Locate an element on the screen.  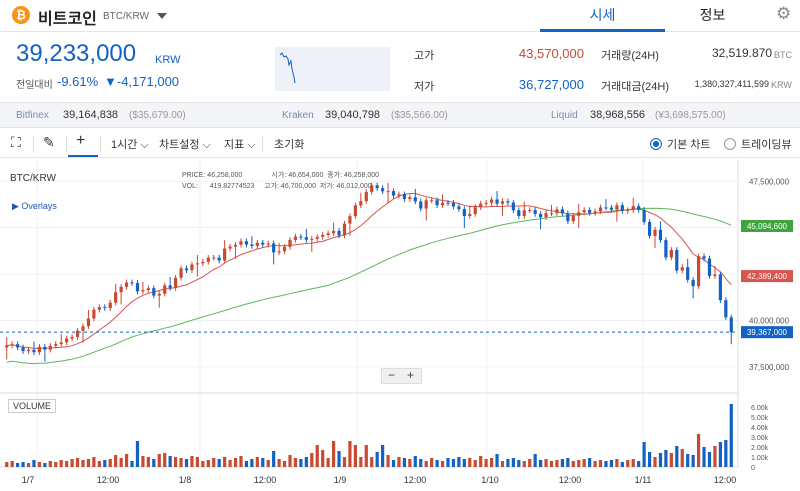
active-tool-indicator is located at coordinates (83, 156).